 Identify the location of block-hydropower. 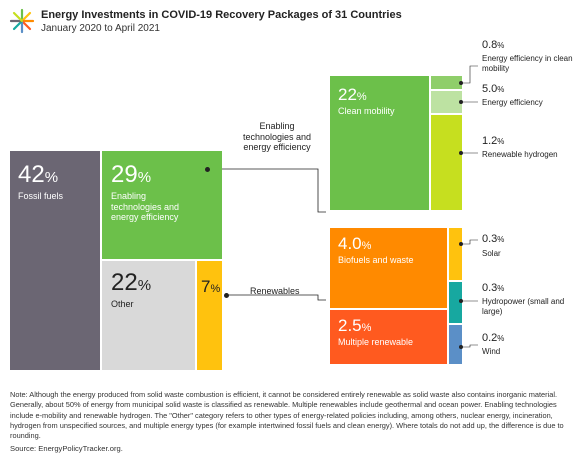
(455, 302).